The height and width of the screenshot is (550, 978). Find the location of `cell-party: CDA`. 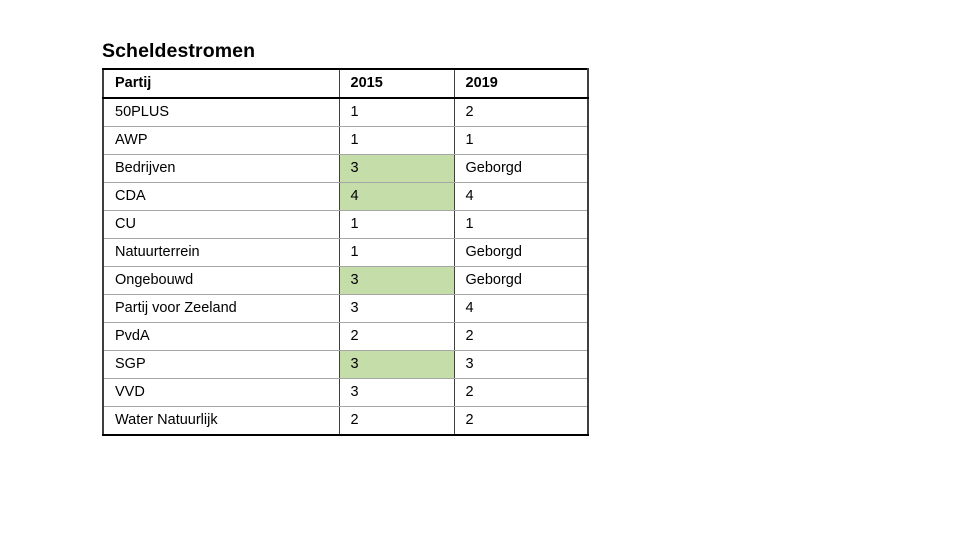

cell-party: CDA is located at coordinates (221, 196).